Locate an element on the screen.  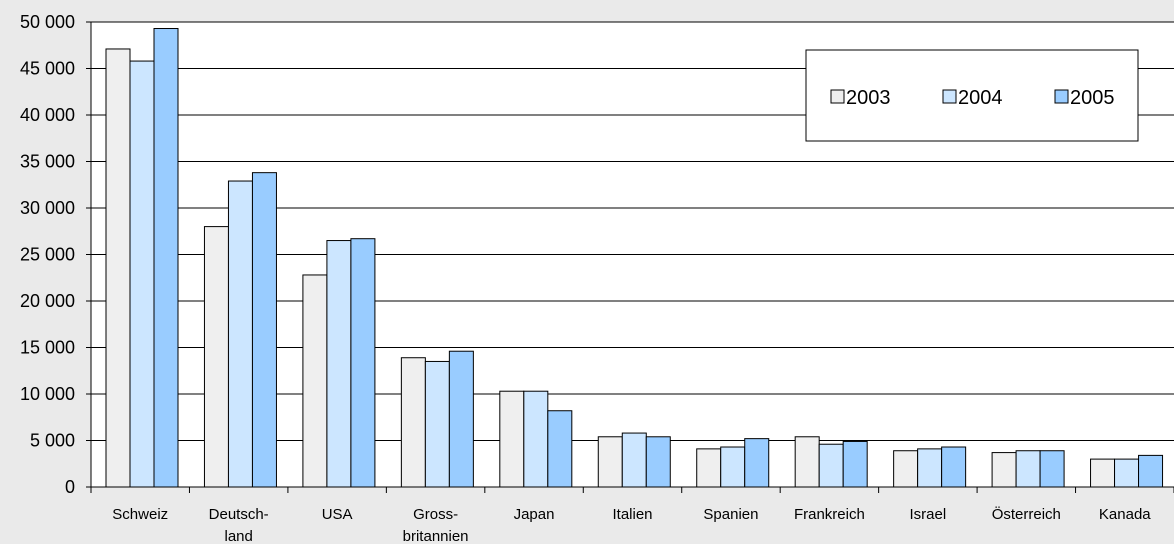
legend-label-2003: 2003 is located at coordinates (868, 98).